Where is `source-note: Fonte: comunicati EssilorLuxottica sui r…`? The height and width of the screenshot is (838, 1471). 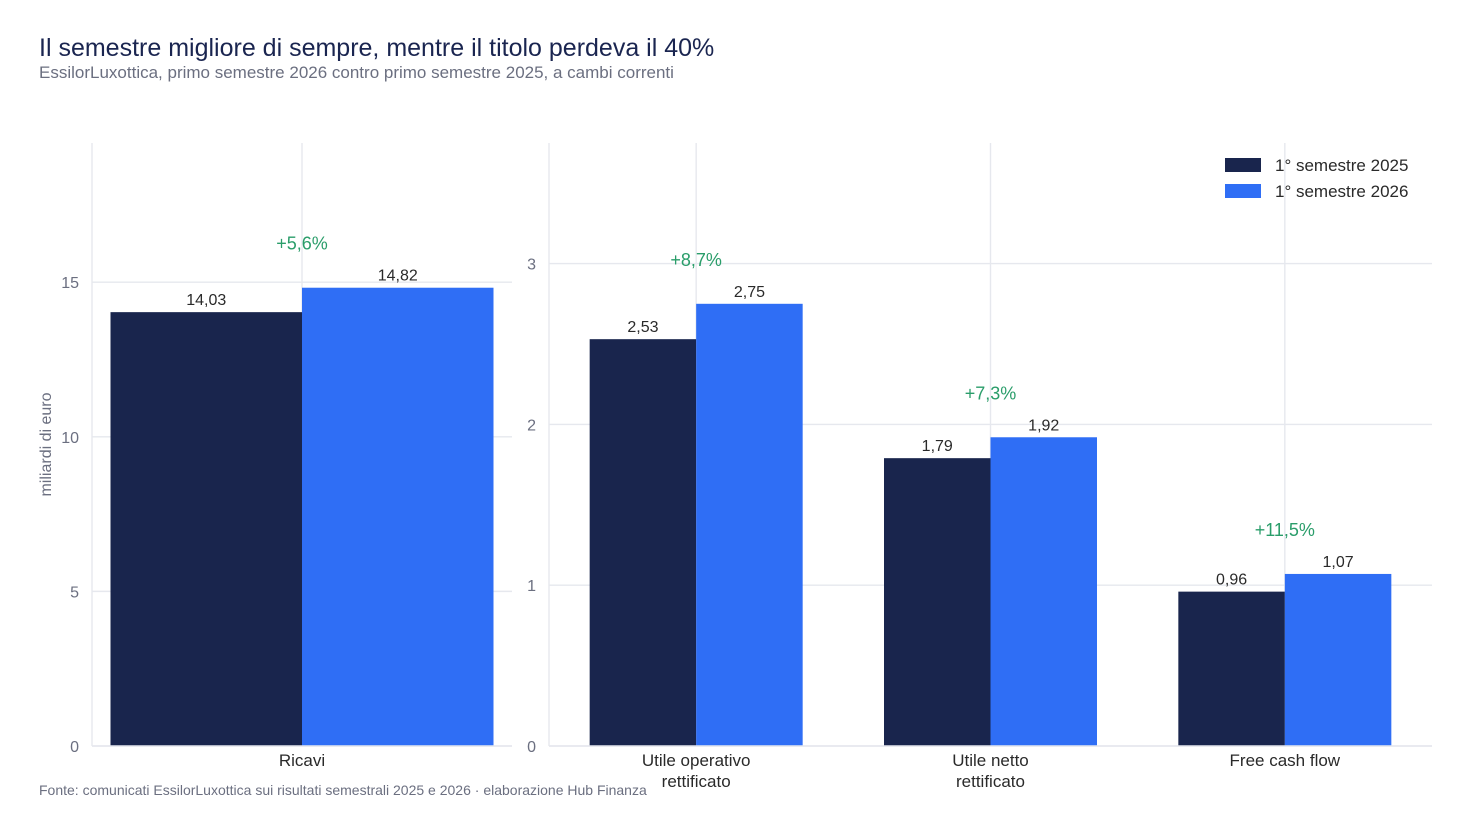 source-note: Fonte: comunicati EssilorLuxottica sui r… is located at coordinates (343, 790).